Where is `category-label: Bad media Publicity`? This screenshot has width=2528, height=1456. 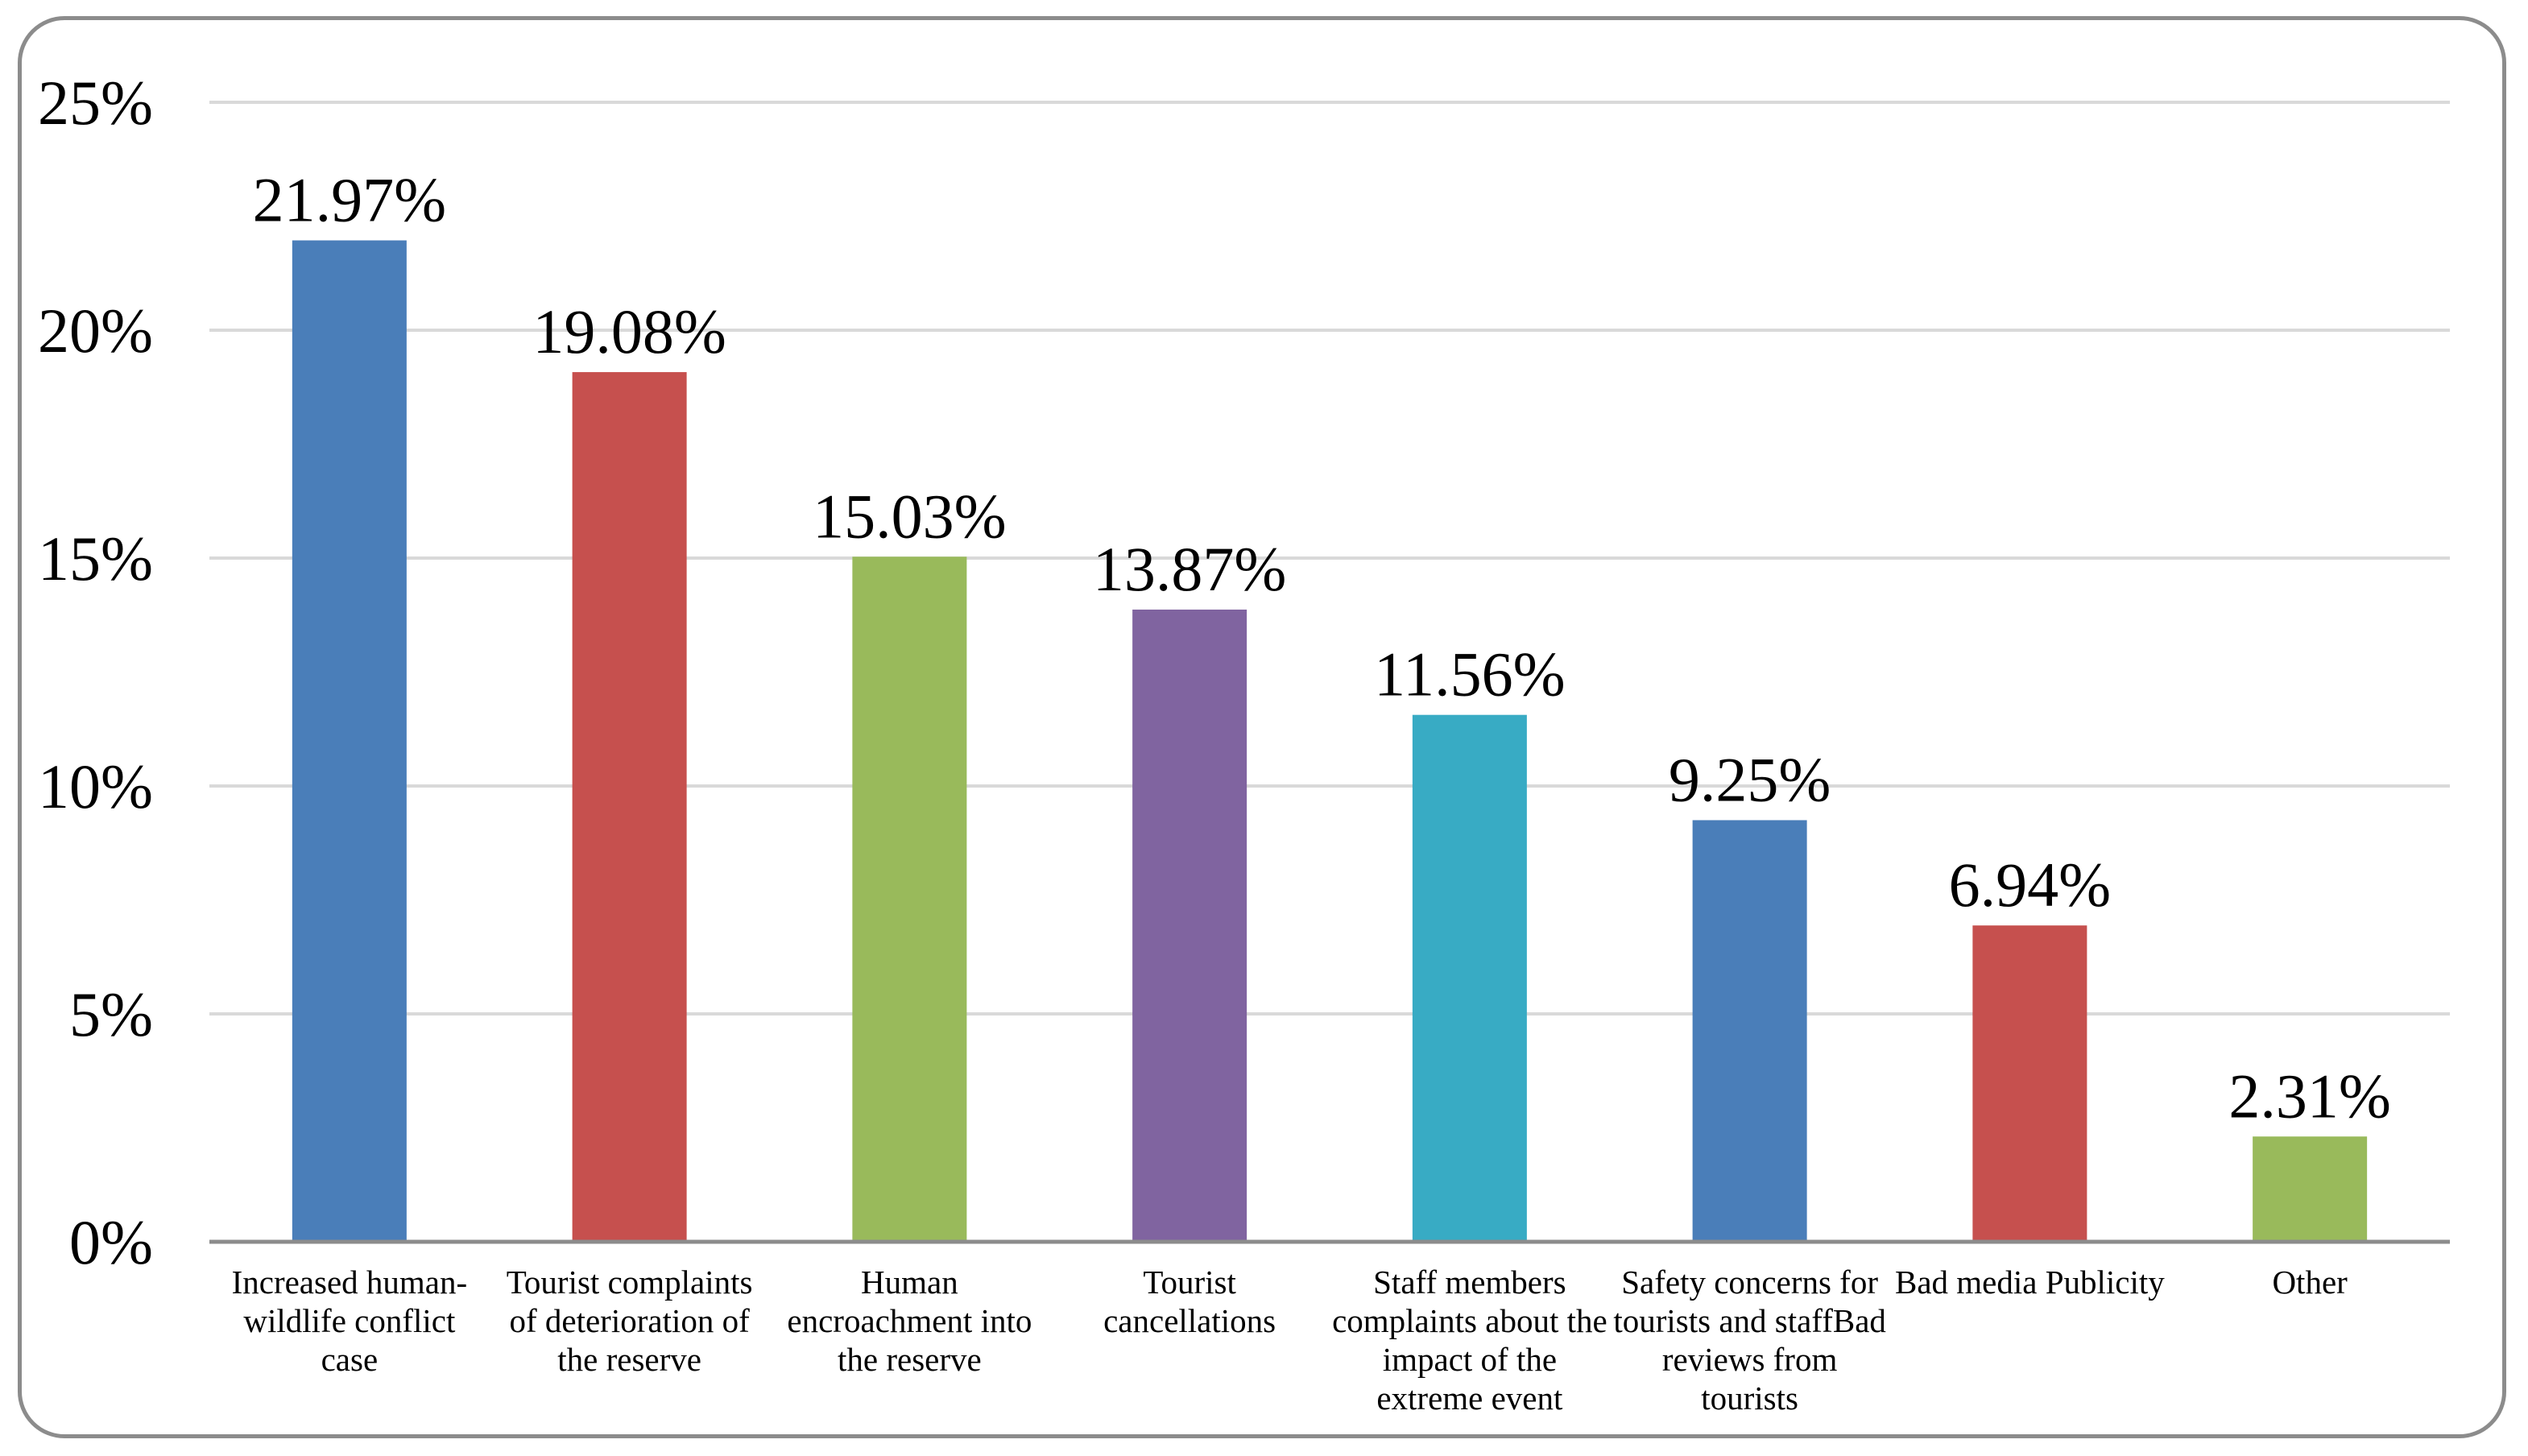 category-label: Bad media Publicity is located at coordinates (2030, 1283).